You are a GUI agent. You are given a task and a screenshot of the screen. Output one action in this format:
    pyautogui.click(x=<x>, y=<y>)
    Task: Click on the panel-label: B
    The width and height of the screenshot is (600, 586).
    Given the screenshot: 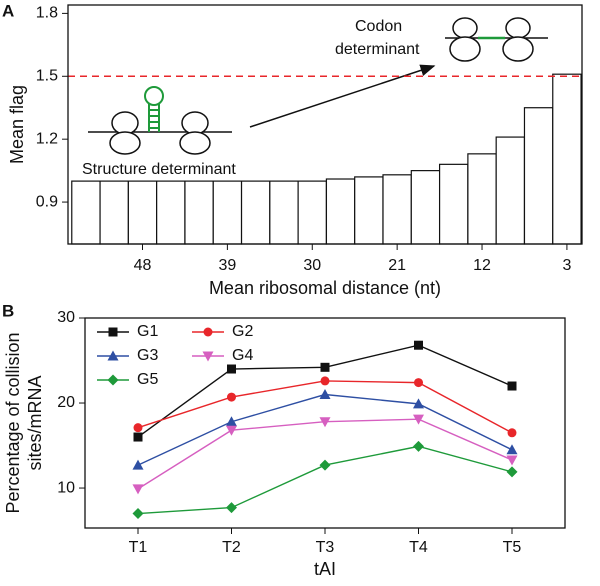 What is the action you would take?
    pyautogui.click(x=8, y=310)
    